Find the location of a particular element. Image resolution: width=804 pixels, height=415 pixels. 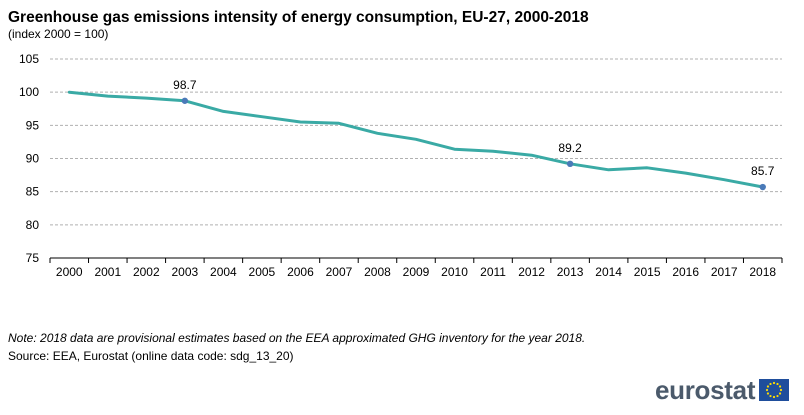

x-tick-label-2003: 2003 is located at coordinates (184, 272).